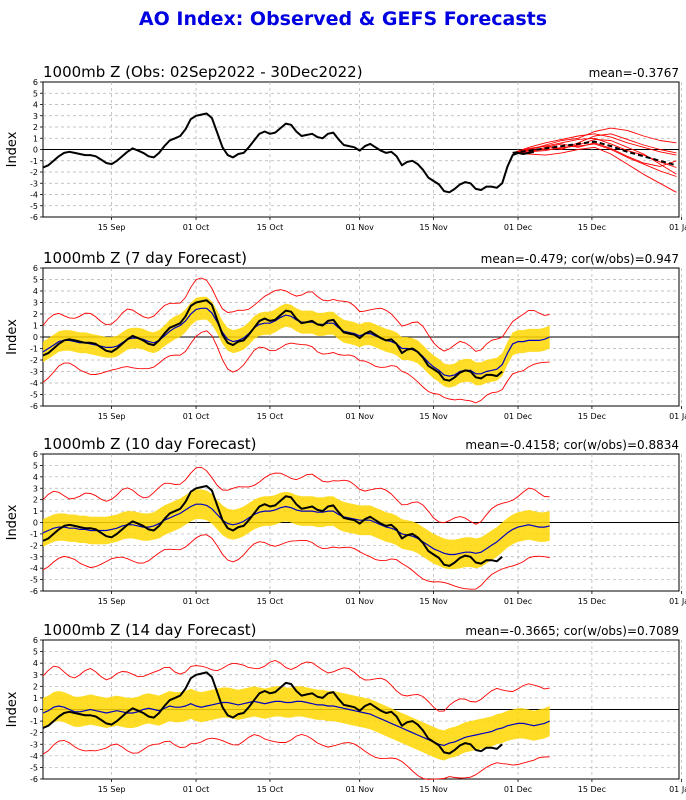 The image size is (686, 800). Describe the element at coordinates (572, 445) in the screenshot. I see `panel-stats: mean=-0.4158; cor(w/obs)=0.8834` at that location.